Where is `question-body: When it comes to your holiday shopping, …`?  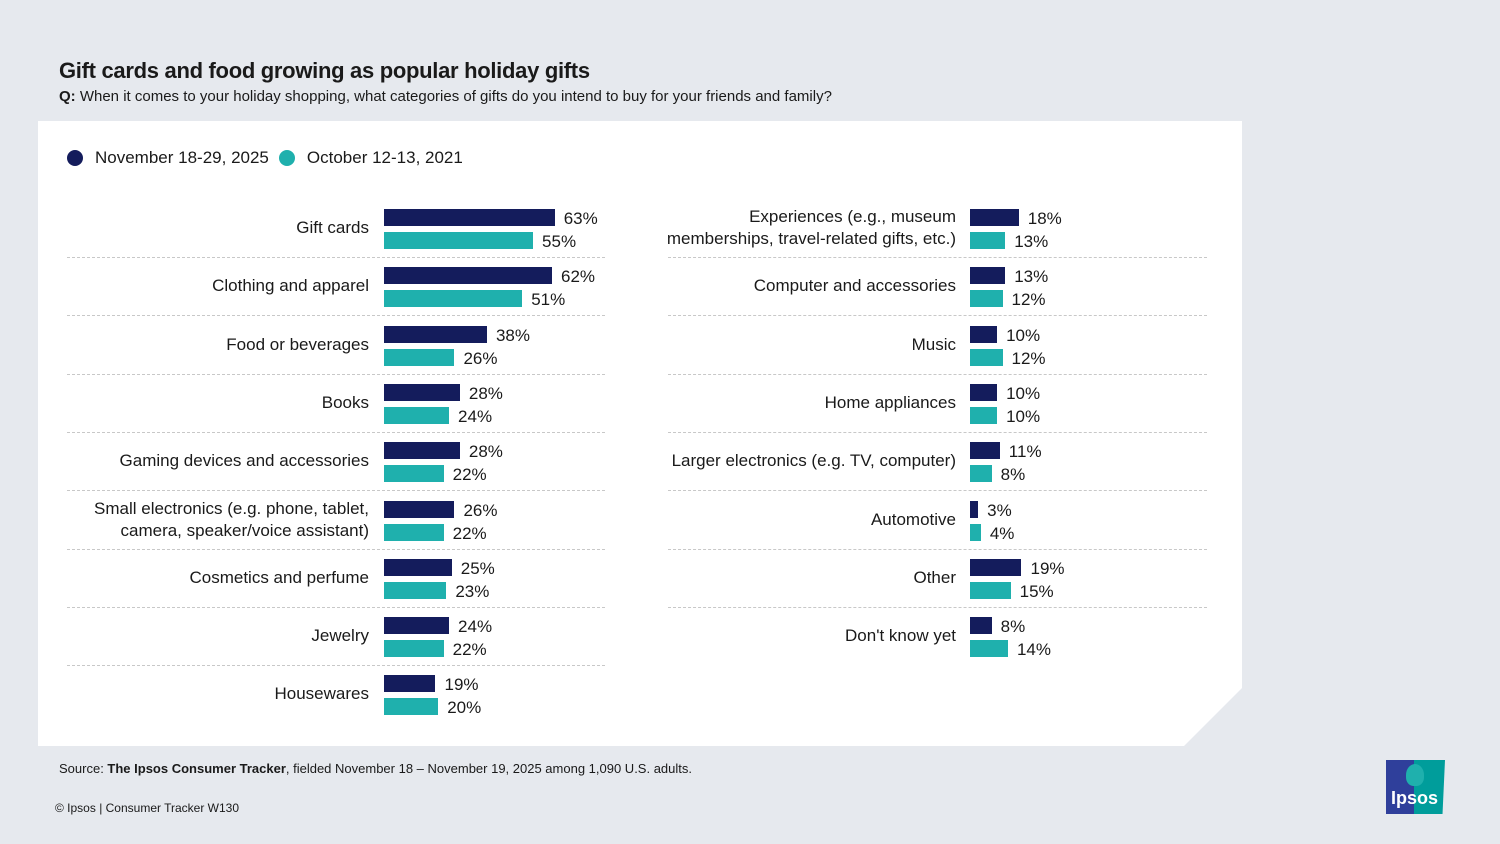 question-body: When it comes to your holiday shopping, … is located at coordinates (453, 96).